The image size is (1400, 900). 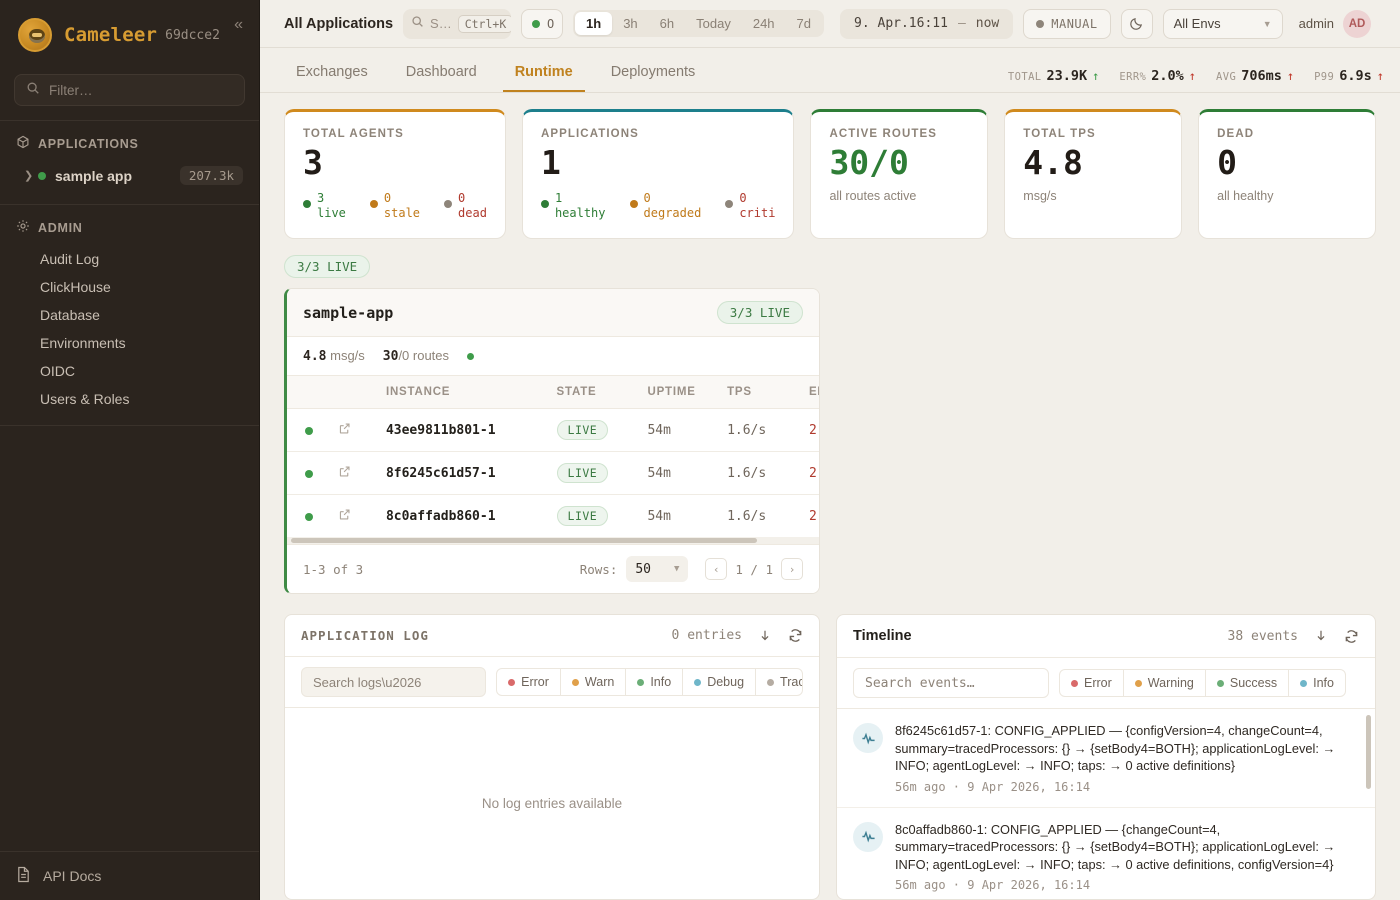 I want to click on time-range-group: 1h 3h 6h Today 24h 7d, so click(x=699, y=23).